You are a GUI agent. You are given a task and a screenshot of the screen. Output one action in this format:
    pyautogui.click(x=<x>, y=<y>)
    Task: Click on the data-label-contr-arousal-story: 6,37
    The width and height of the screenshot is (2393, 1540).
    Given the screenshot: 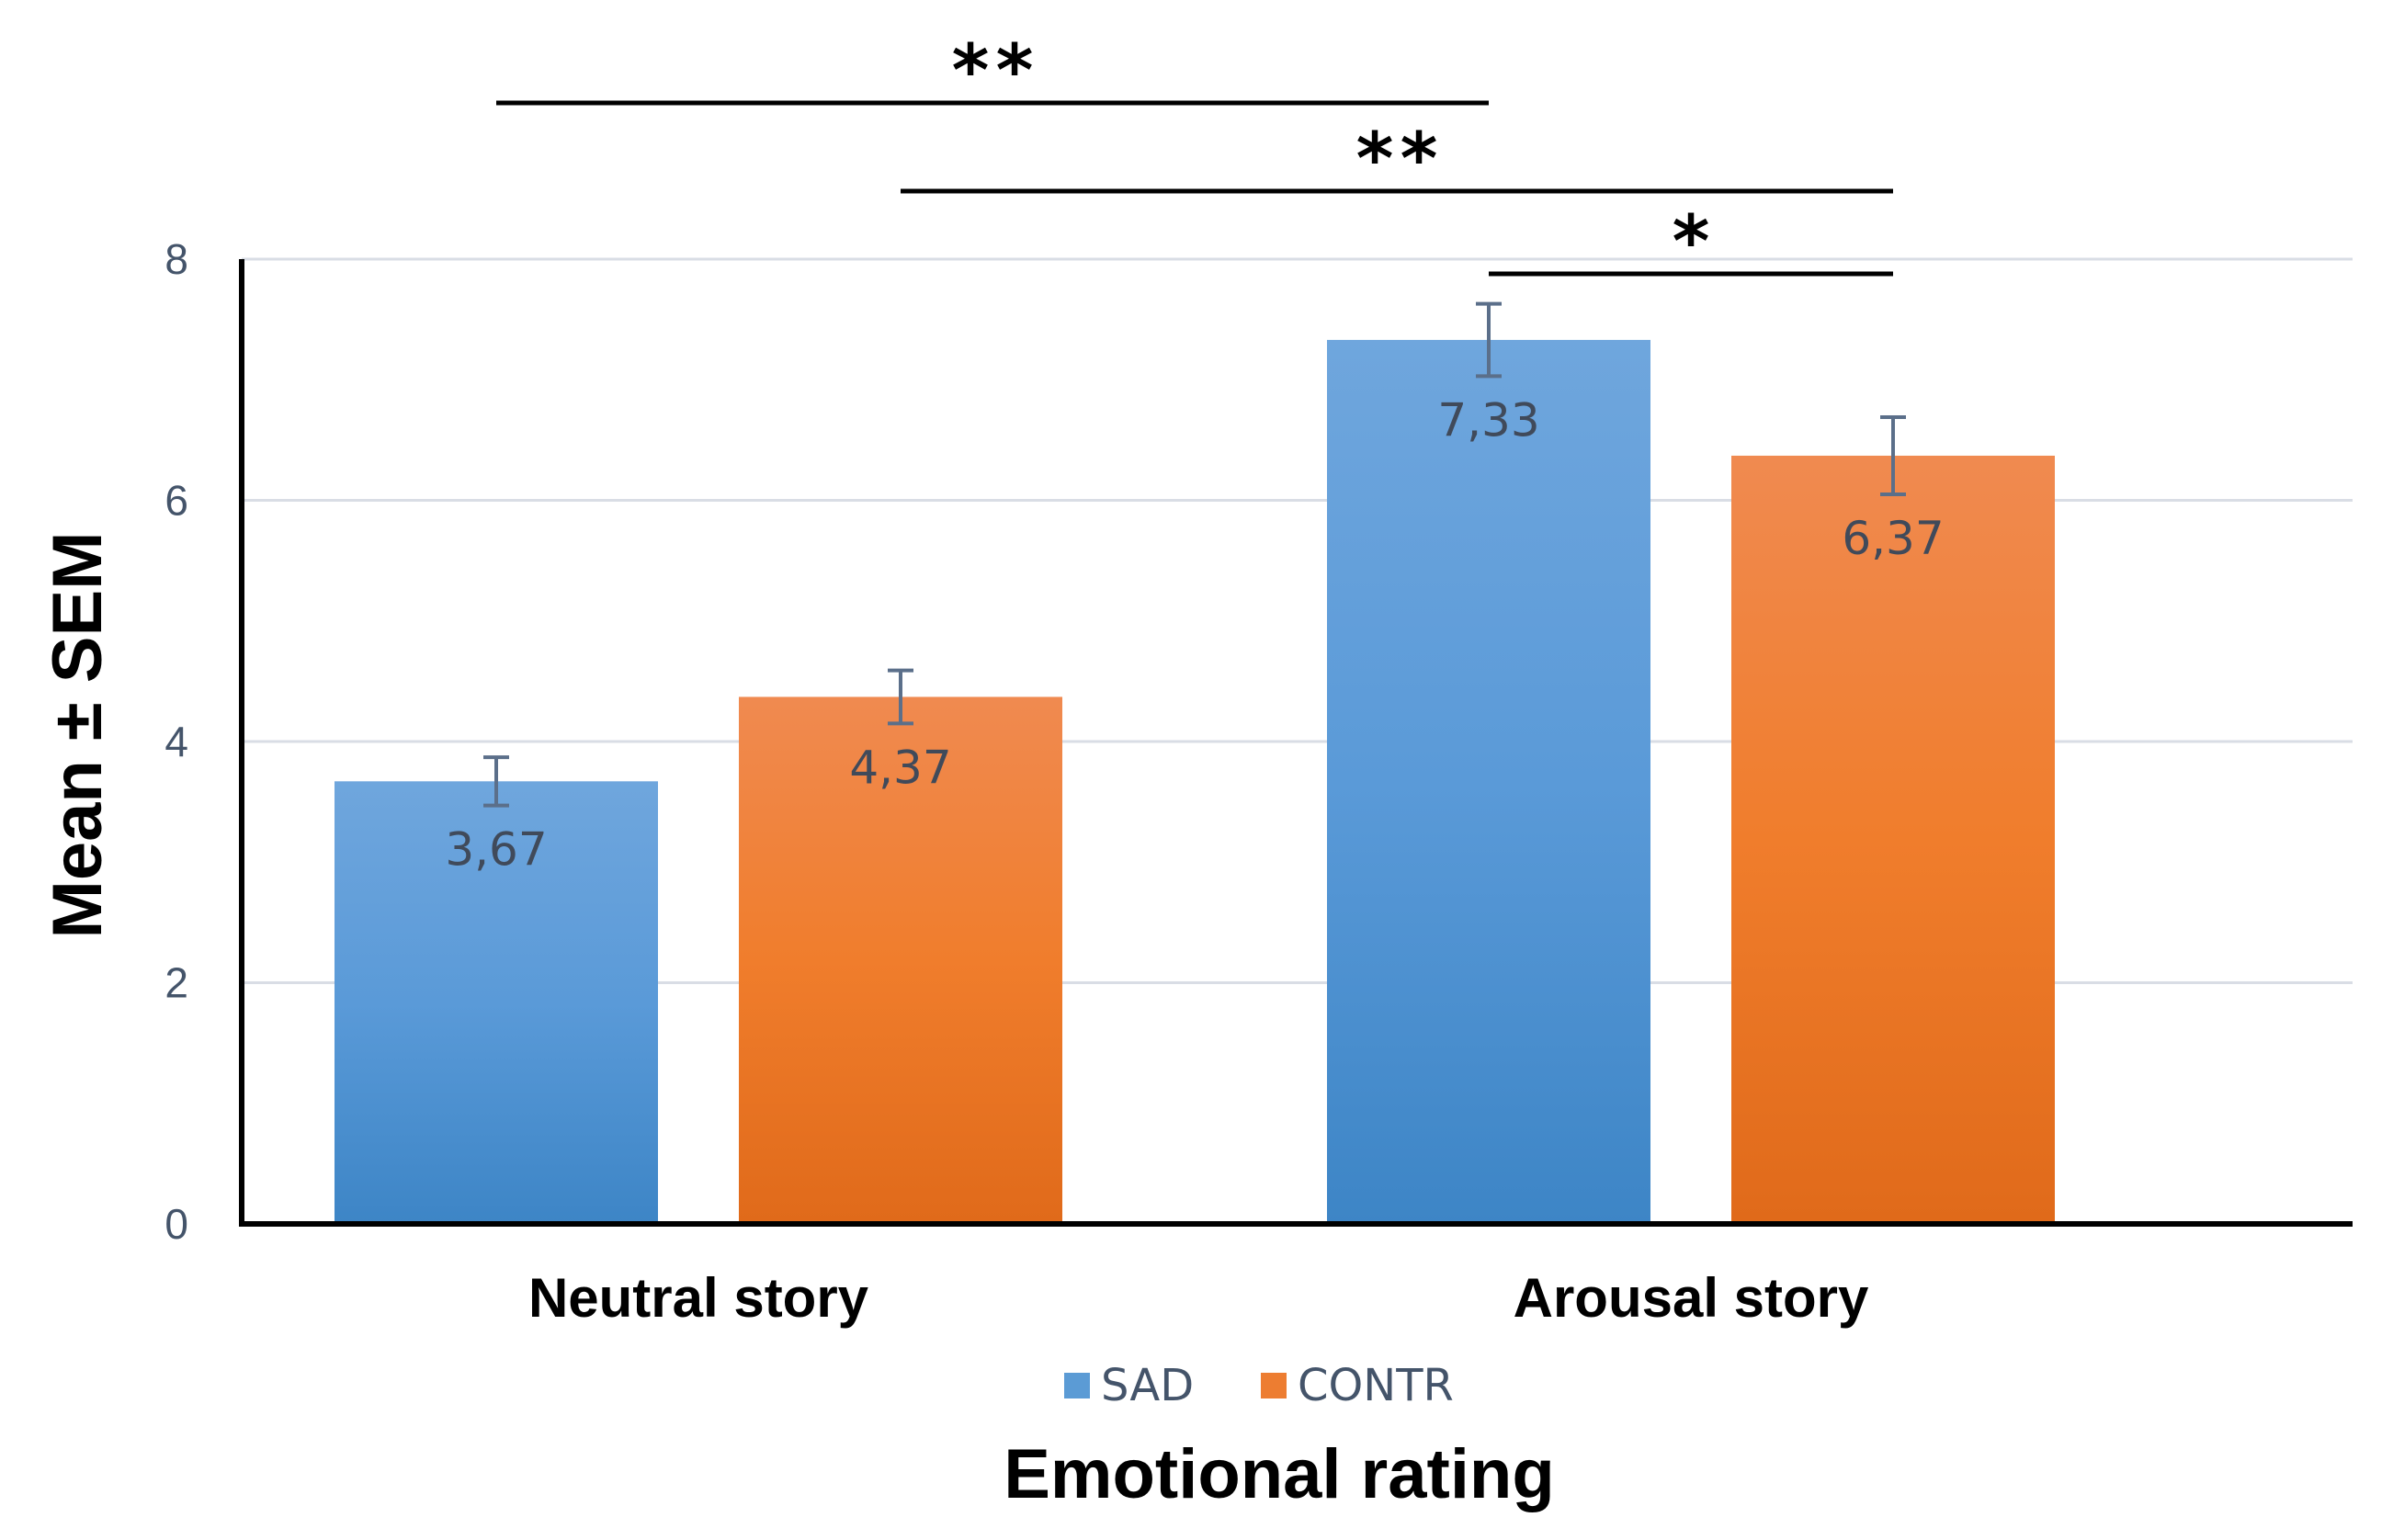 What is the action you would take?
    pyautogui.click(x=1893, y=538)
    